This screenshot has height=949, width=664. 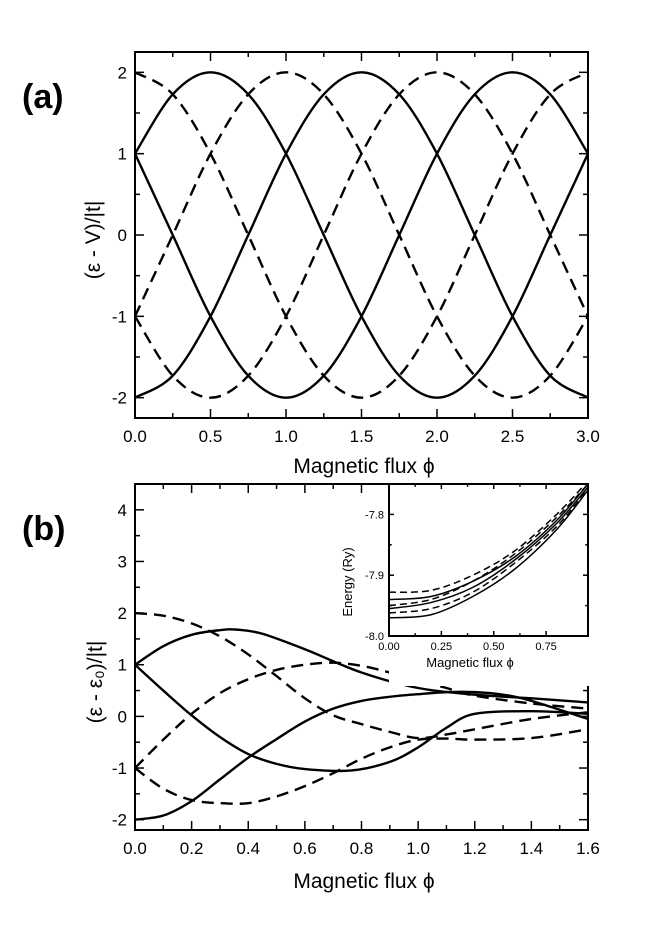 I want to click on panel-a-y-axis-title: (ε - V)/|t|, so click(x=93, y=240).